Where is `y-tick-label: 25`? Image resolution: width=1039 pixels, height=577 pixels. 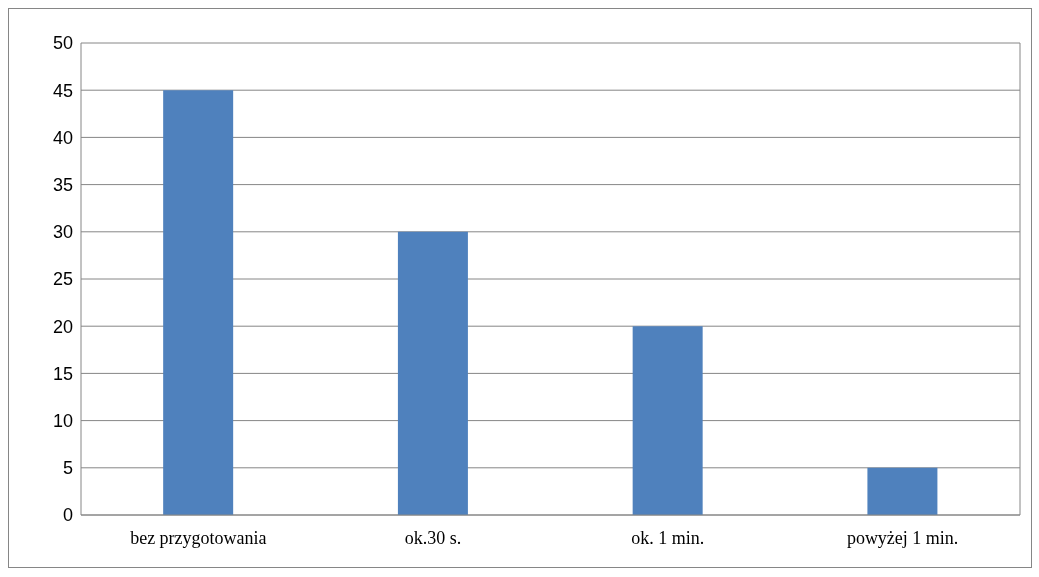
y-tick-label: 25 is located at coordinates (62, 279).